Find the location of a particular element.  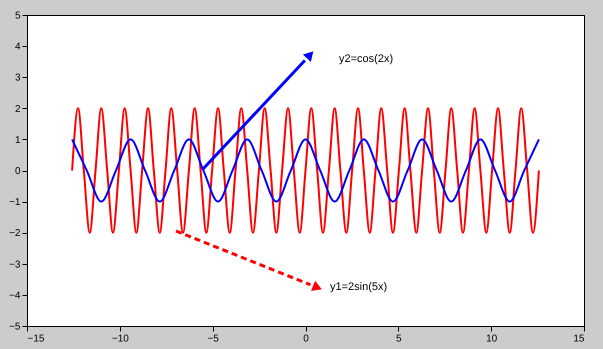

x-tick-label: −10 is located at coordinates (121, 339).